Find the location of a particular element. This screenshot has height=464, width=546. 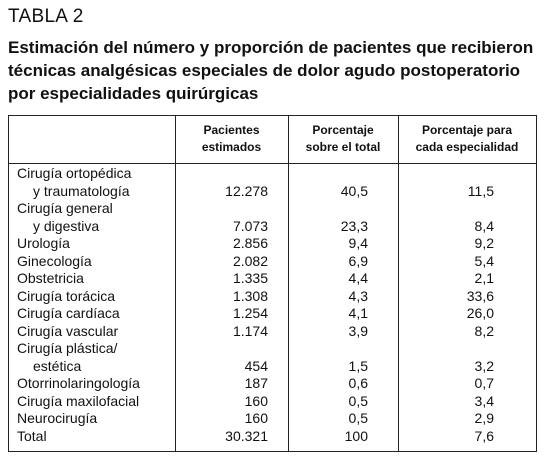

cell-value: 2,9 is located at coordinates (484, 418).